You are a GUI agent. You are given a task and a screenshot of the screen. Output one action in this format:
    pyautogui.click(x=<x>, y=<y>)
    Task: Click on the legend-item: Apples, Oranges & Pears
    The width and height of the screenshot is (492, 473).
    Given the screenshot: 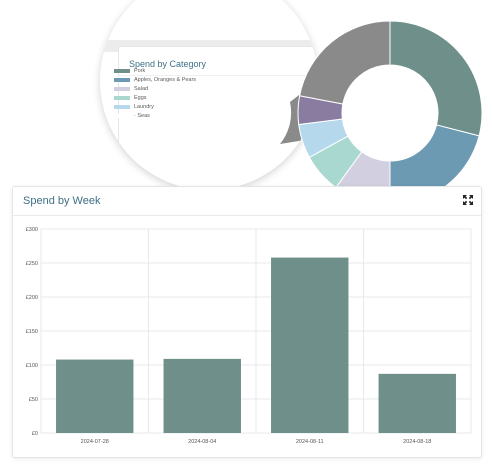 What is the action you would take?
    pyautogui.click(x=184, y=79)
    